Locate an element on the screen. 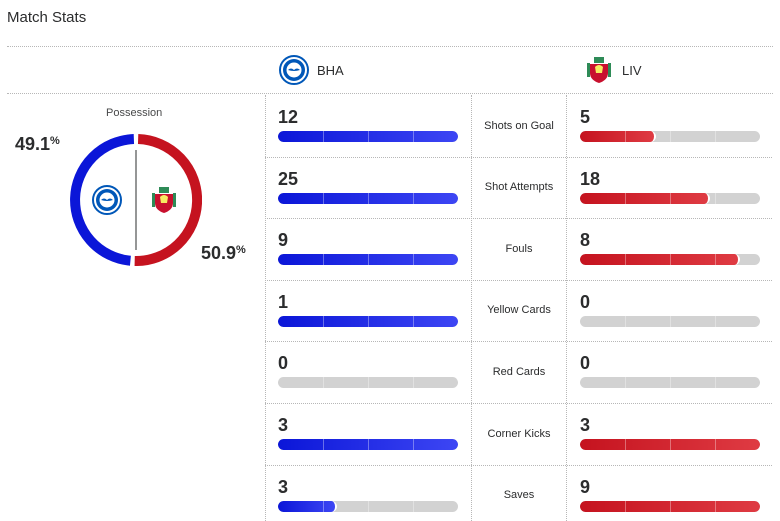  home-stat-value: 0 is located at coordinates (283, 363).